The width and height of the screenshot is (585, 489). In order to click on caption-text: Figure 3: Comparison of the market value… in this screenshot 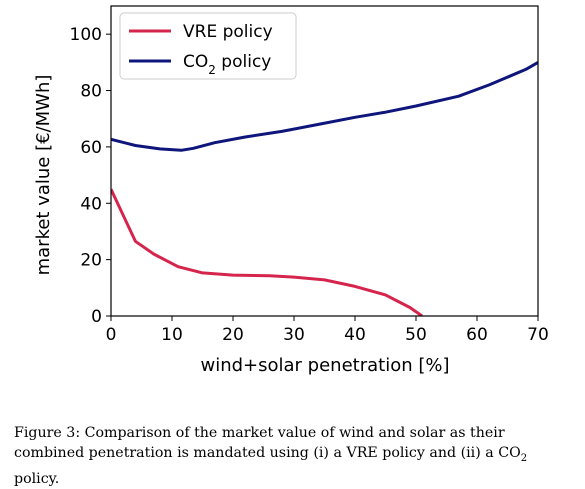, I will do `click(267, 443)`.